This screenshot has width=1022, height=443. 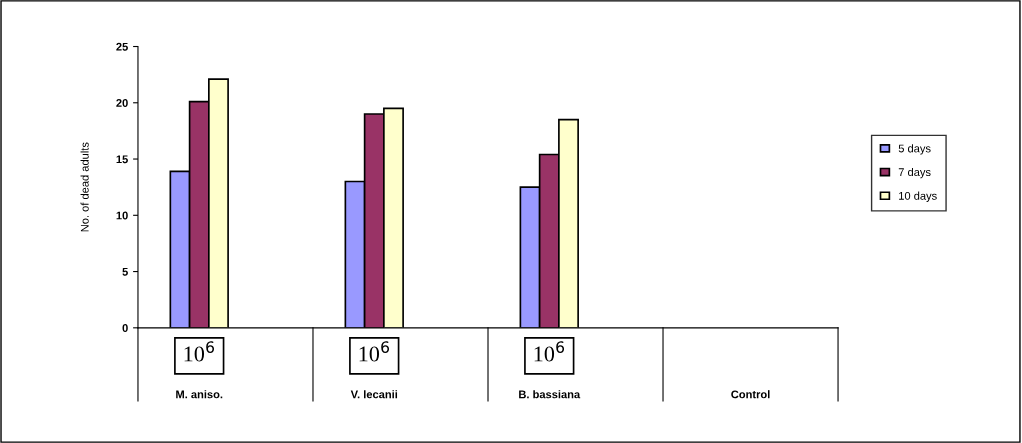 I want to click on y-tick-label: 20, so click(x=122, y=103).